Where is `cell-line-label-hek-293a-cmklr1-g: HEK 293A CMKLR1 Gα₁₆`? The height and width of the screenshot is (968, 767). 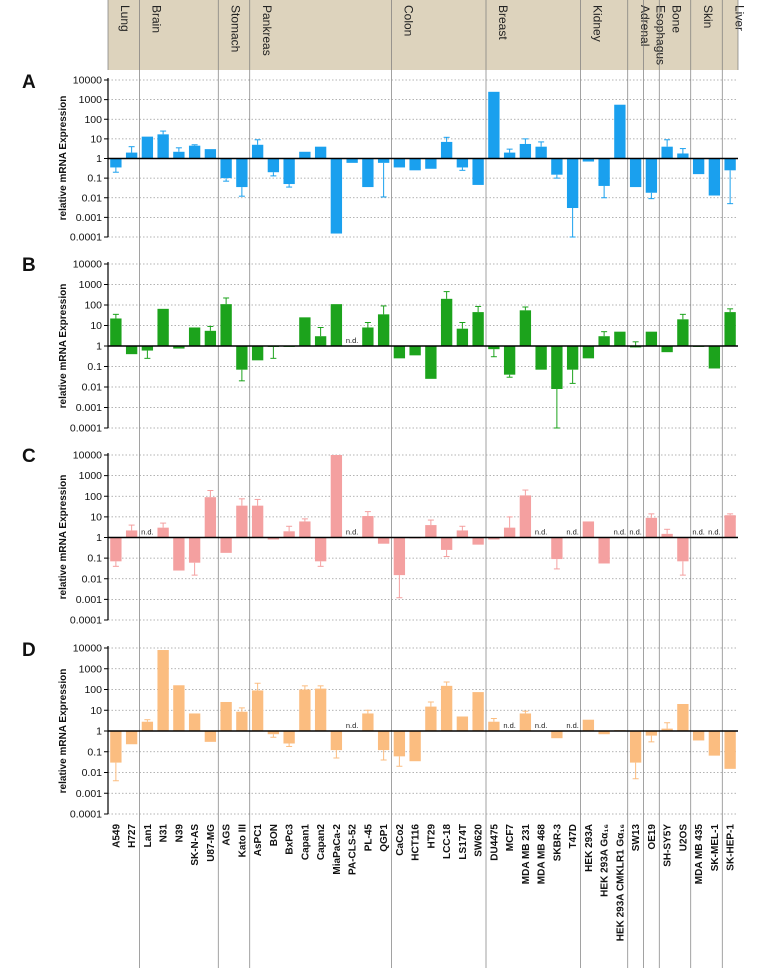 cell-line-label-hek-293a-cmklr1-g: HEK 293A CMKLR1 Gα₁₆ is located at coordinates (620, 882).